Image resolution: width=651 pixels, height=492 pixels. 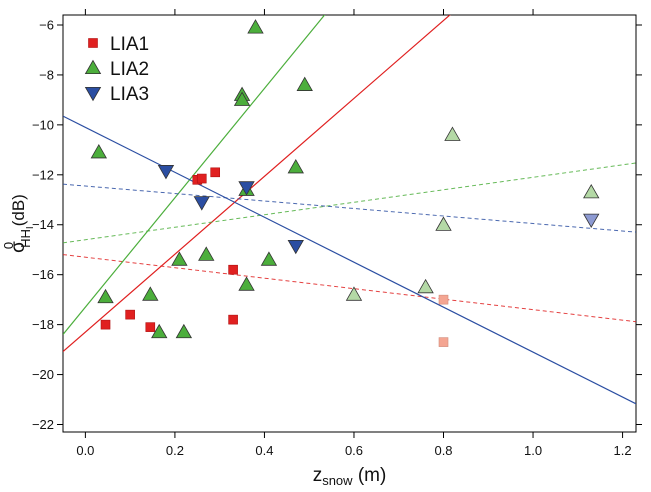 What do you see at coordinates (129, 94) in the screenshot?
I see `lia3-legend-label: LIA3` at bounding box center [129, 94].